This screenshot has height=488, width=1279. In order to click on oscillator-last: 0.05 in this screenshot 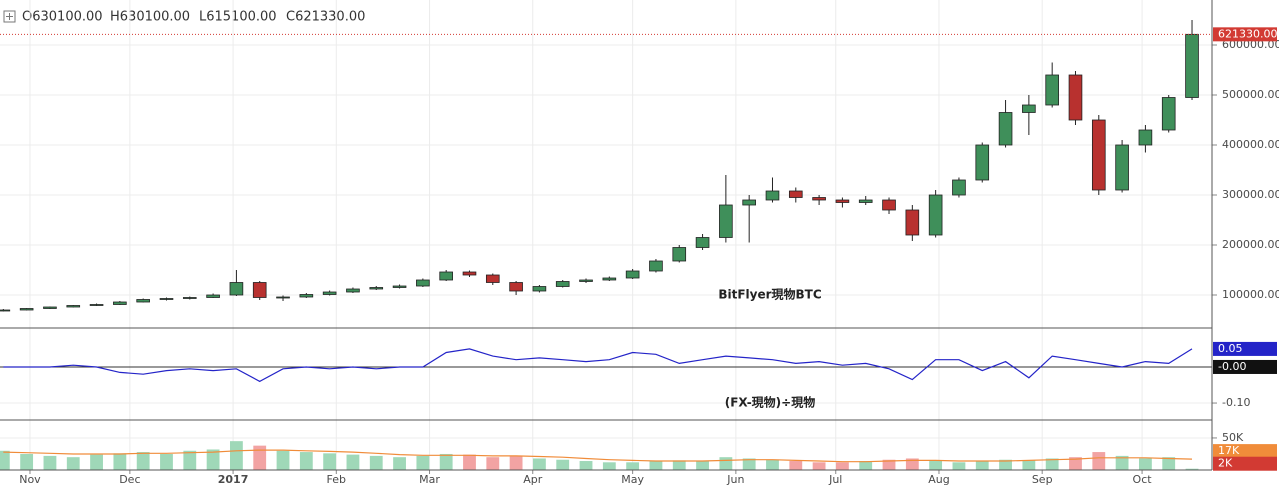, I will do `click(1230, 348)`.